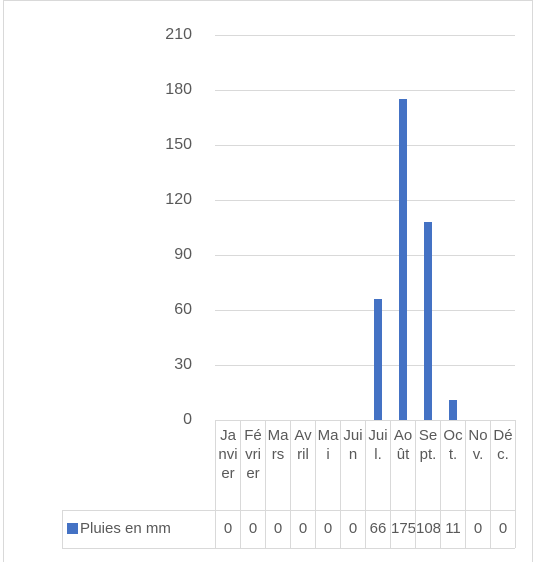 The image size is (540, 562). Describe the element at coordinates (303, 445) in the screenshot. I see `x-tick-label: Avril` at that location.